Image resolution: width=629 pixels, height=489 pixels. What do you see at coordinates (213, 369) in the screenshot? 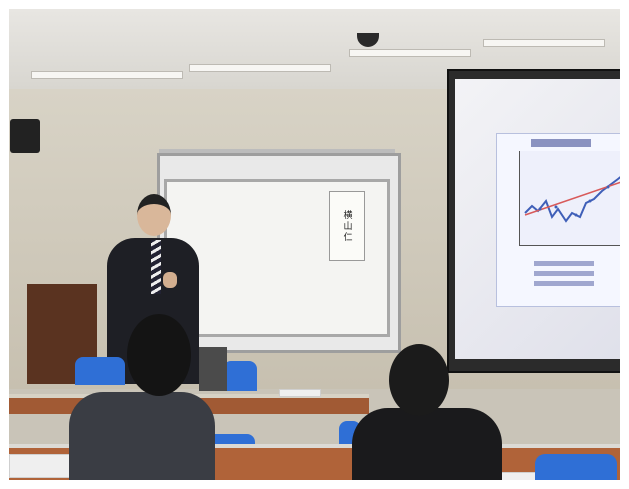
I see `laptop` at bounding box center [213, 369].